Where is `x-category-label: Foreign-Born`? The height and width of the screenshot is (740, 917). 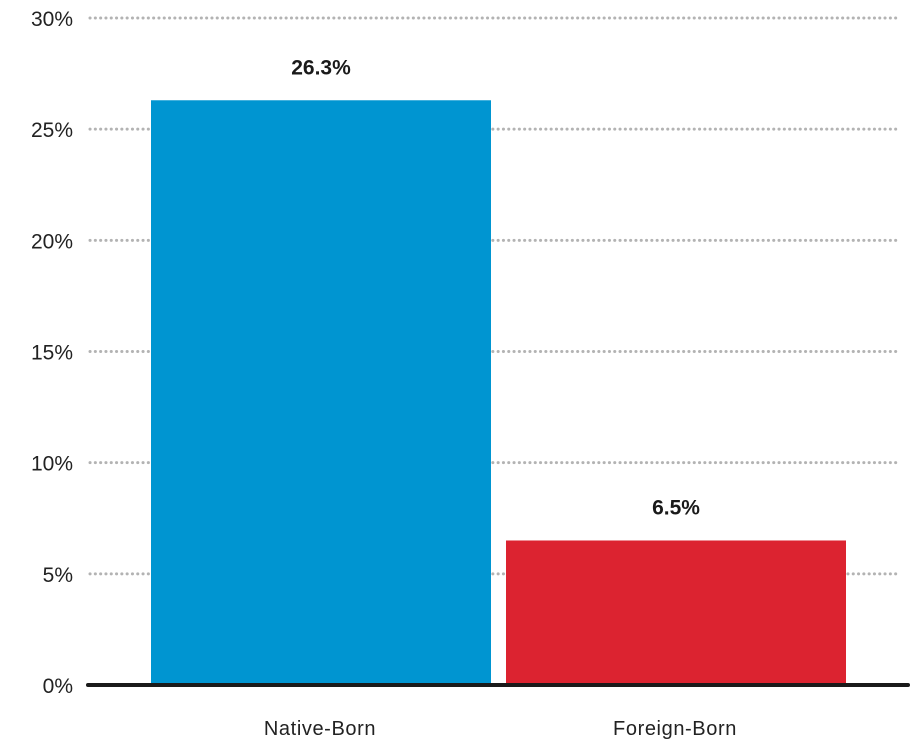 x-category-label: Foreign-Born is located at coordinates (675, 729).